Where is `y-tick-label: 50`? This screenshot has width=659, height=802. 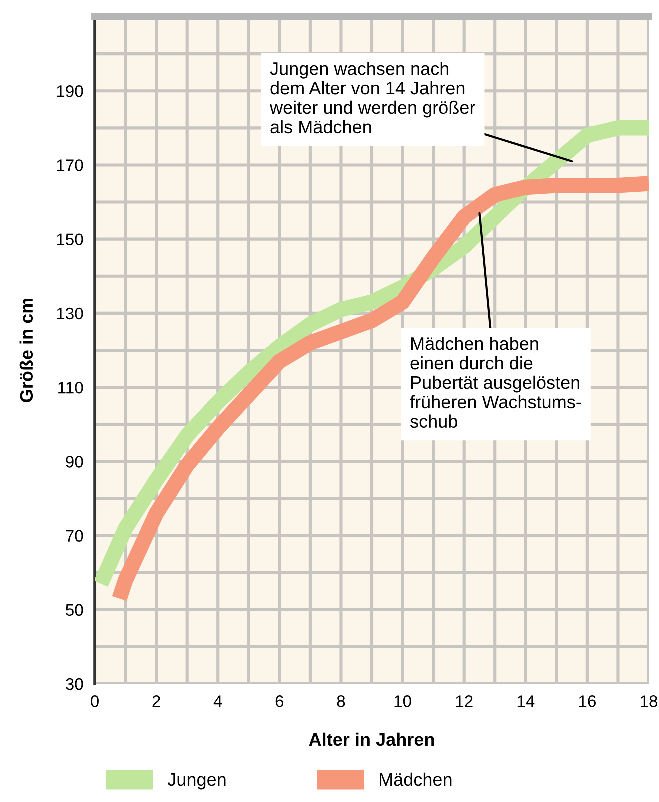 y-tick-label: 50 is located at coordinates (75, 610).